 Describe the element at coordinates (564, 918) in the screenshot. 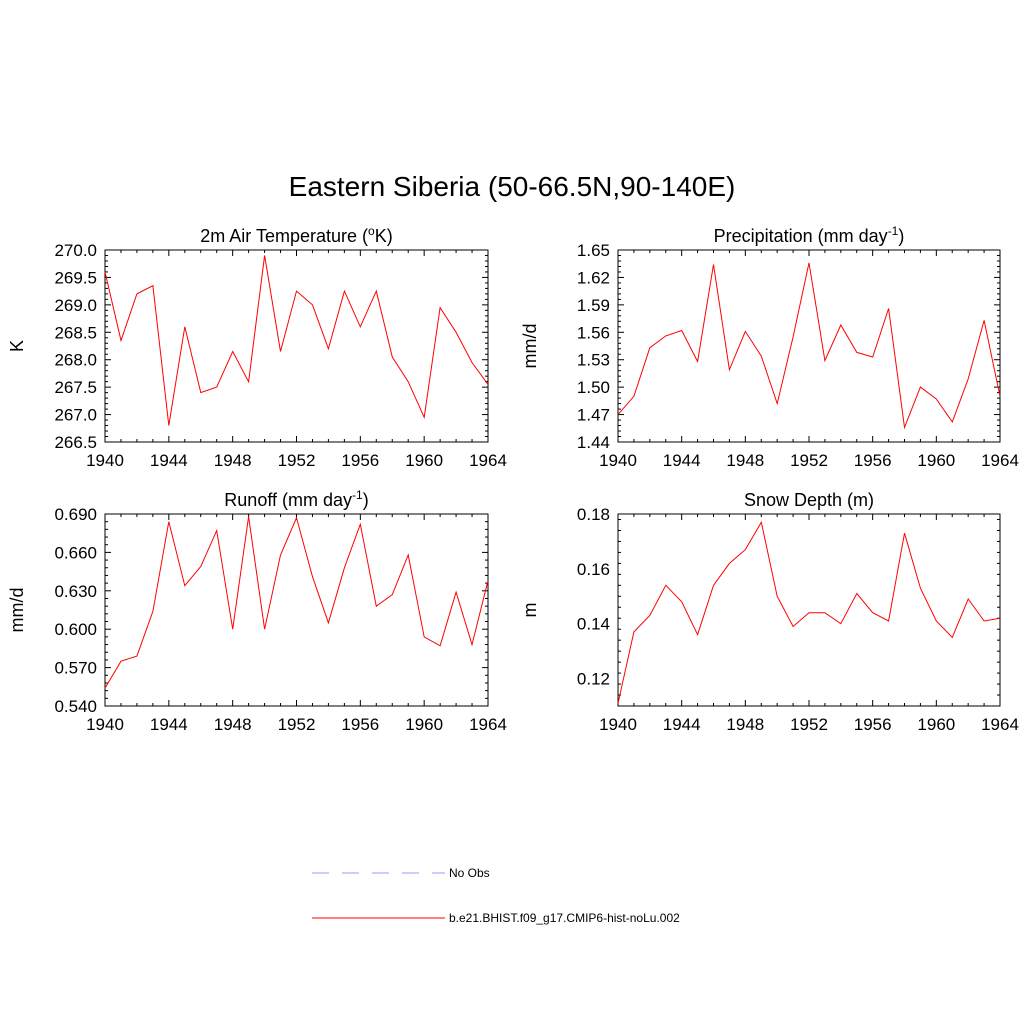

I see `legend-label: b.e21.BHIST.f09_g17.CMIP6-hist-noLu.002` at that location.